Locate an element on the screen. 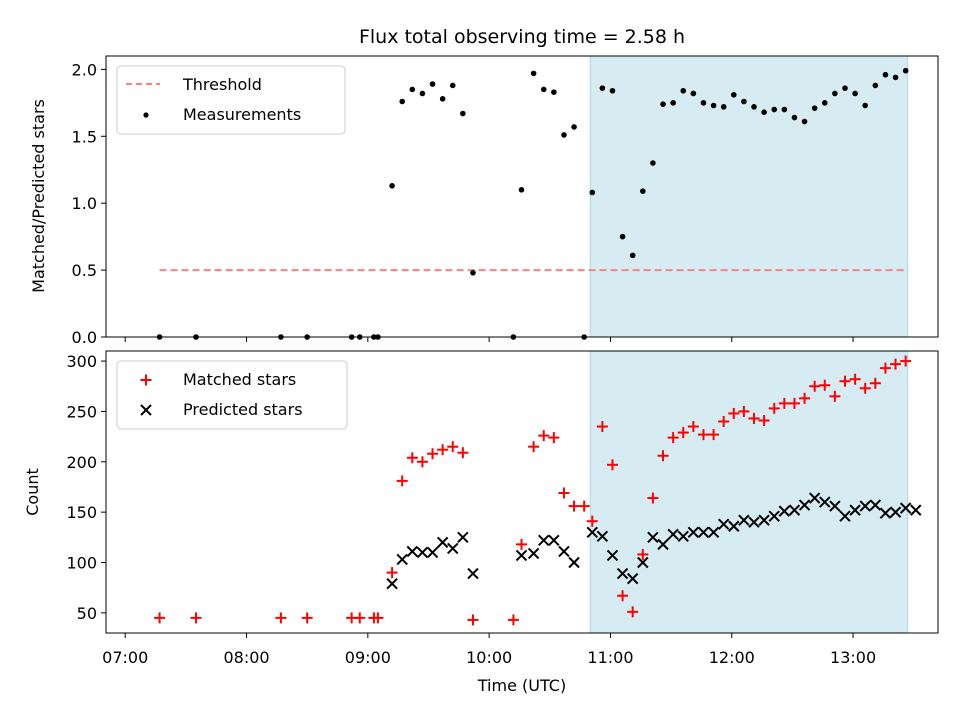 The height and width of the screenshot is (720, 960). figure-title: Flux total observing time = 2.58 h is located at coordinates (522, 37).